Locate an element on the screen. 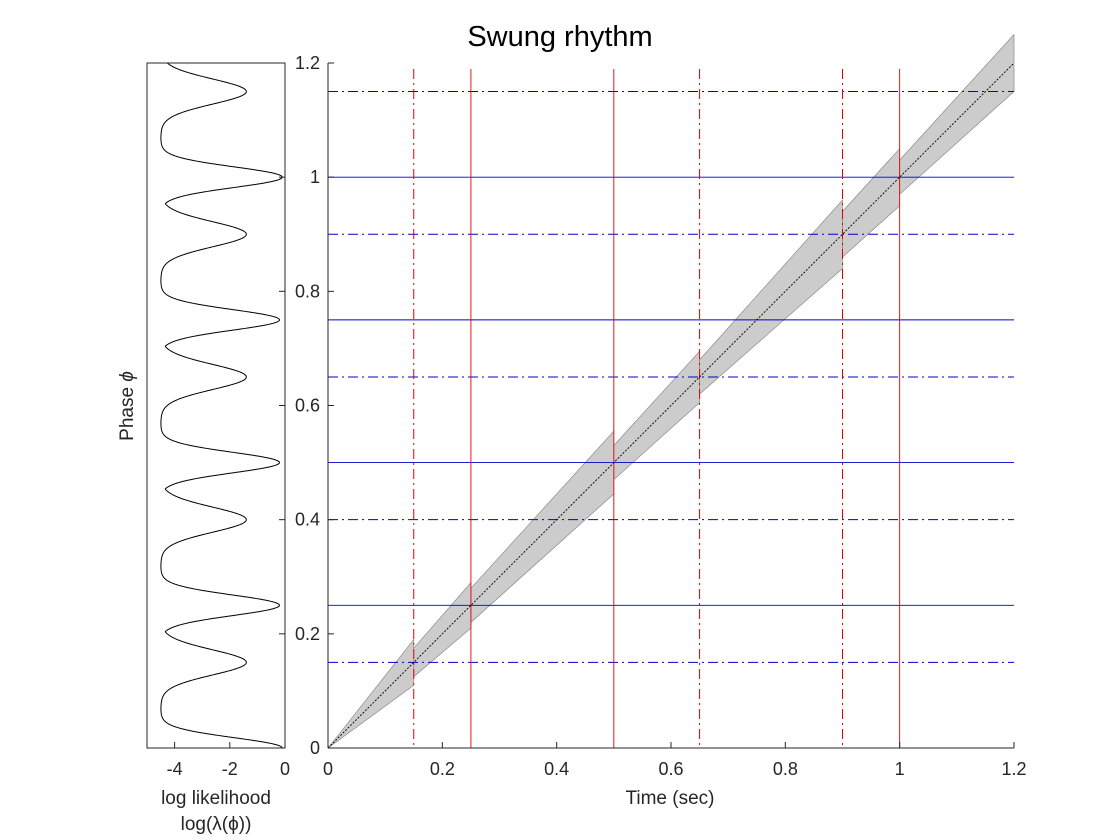 This screenshot has height=840, width=1120. right-xtick-label-4: 0.8 is located at coordinates (785, 769).